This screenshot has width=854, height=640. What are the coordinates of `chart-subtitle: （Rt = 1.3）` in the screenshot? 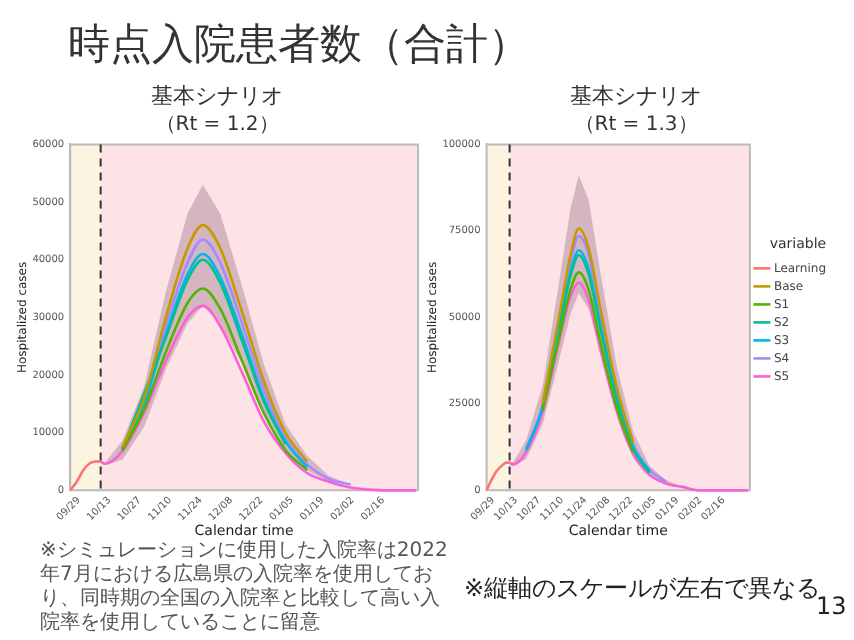 It's located at (636, 124).